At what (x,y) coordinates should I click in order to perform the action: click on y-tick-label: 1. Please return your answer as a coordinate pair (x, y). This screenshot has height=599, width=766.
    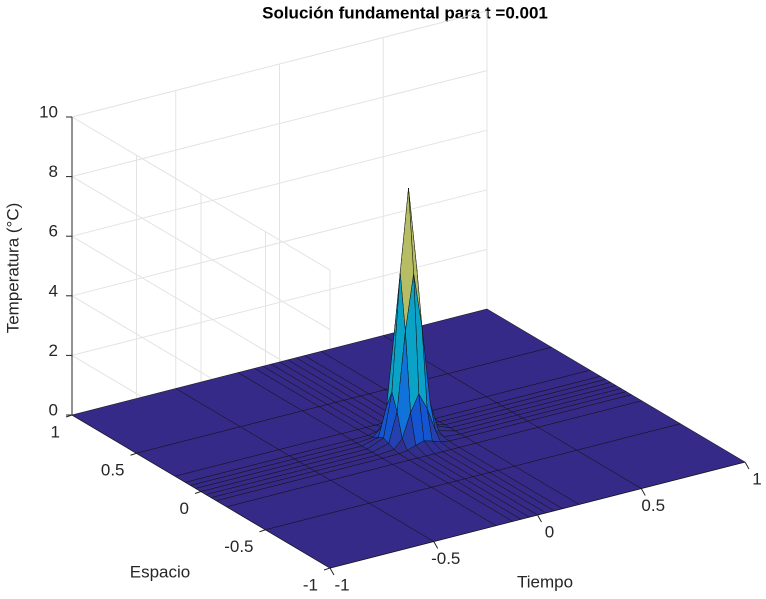
    Looking at the image, I should click on (55, 431).